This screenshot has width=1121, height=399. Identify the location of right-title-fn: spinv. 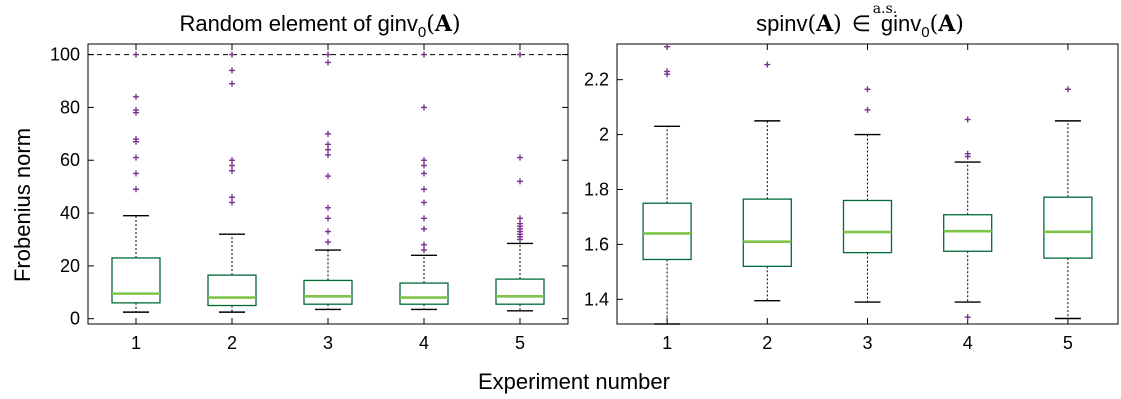
(781, 23).